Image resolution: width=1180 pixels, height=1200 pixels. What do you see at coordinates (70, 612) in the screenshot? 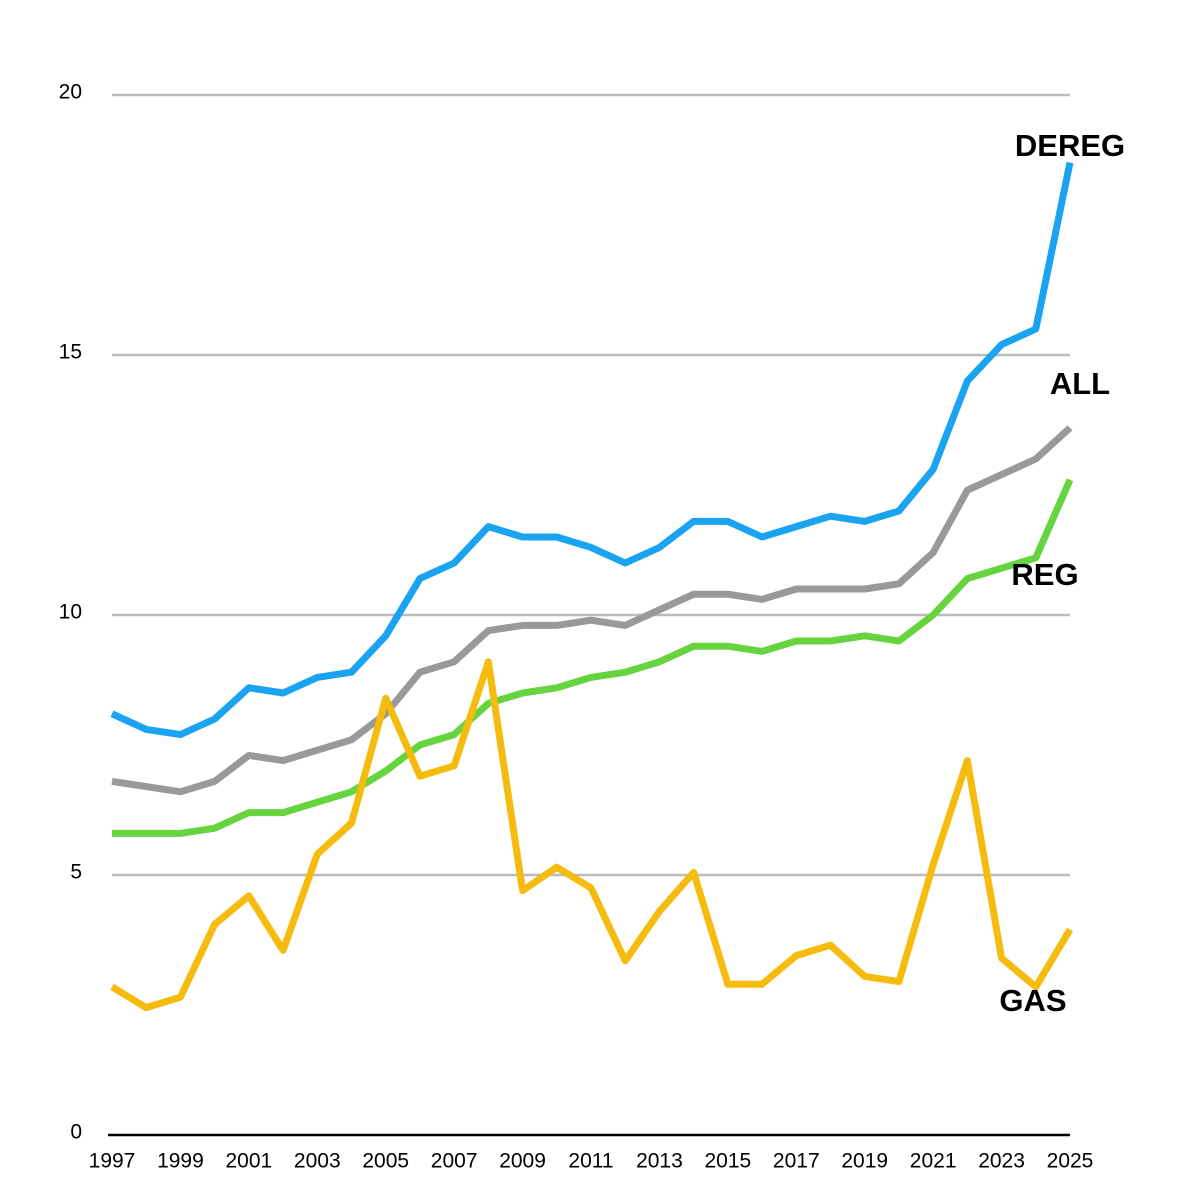
I see `y-tick-label: 10` at bounding box center [70, 612].